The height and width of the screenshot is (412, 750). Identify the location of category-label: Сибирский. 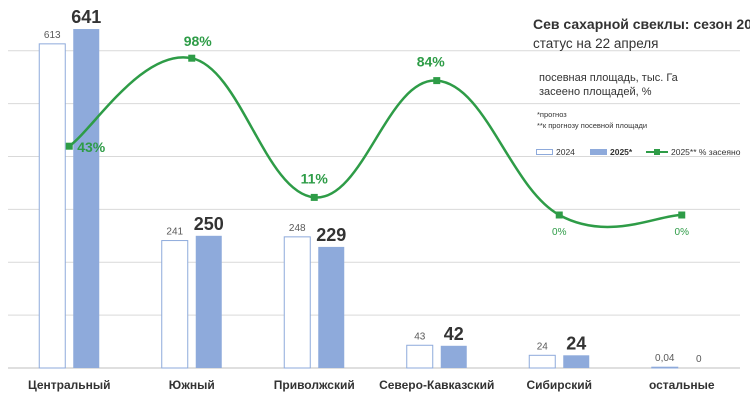
(559, 385).